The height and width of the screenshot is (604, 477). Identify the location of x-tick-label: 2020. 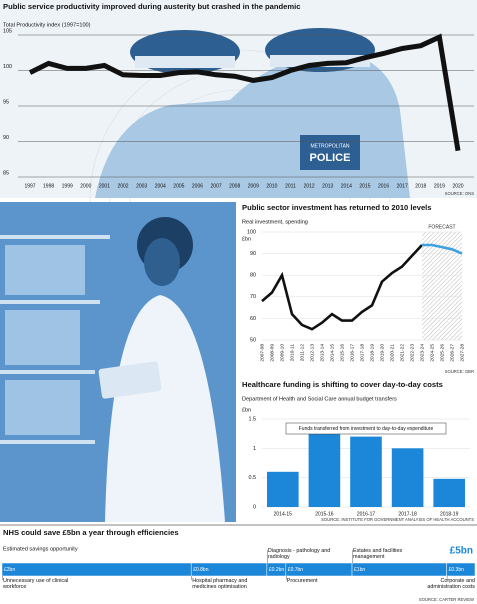
(457, 186).